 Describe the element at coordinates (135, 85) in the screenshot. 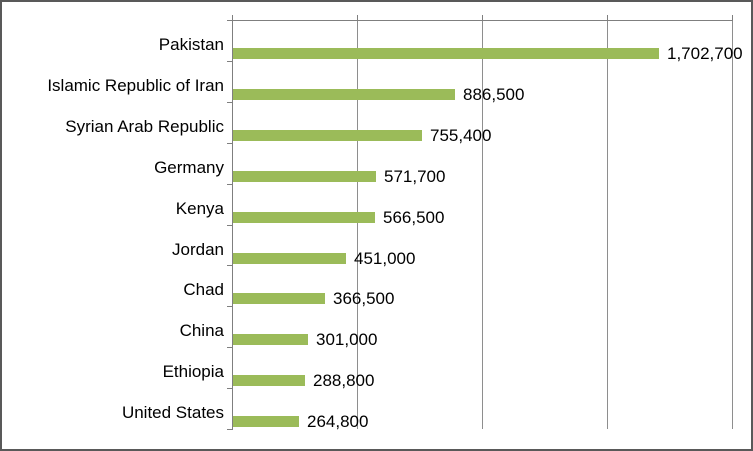

I see `category-label: Islamic Republic of Iran` at that location.